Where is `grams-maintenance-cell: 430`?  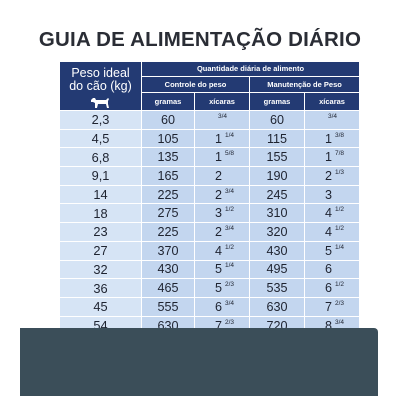 grams-maintenance-cell: 430 is located at coordinates (277, 250).